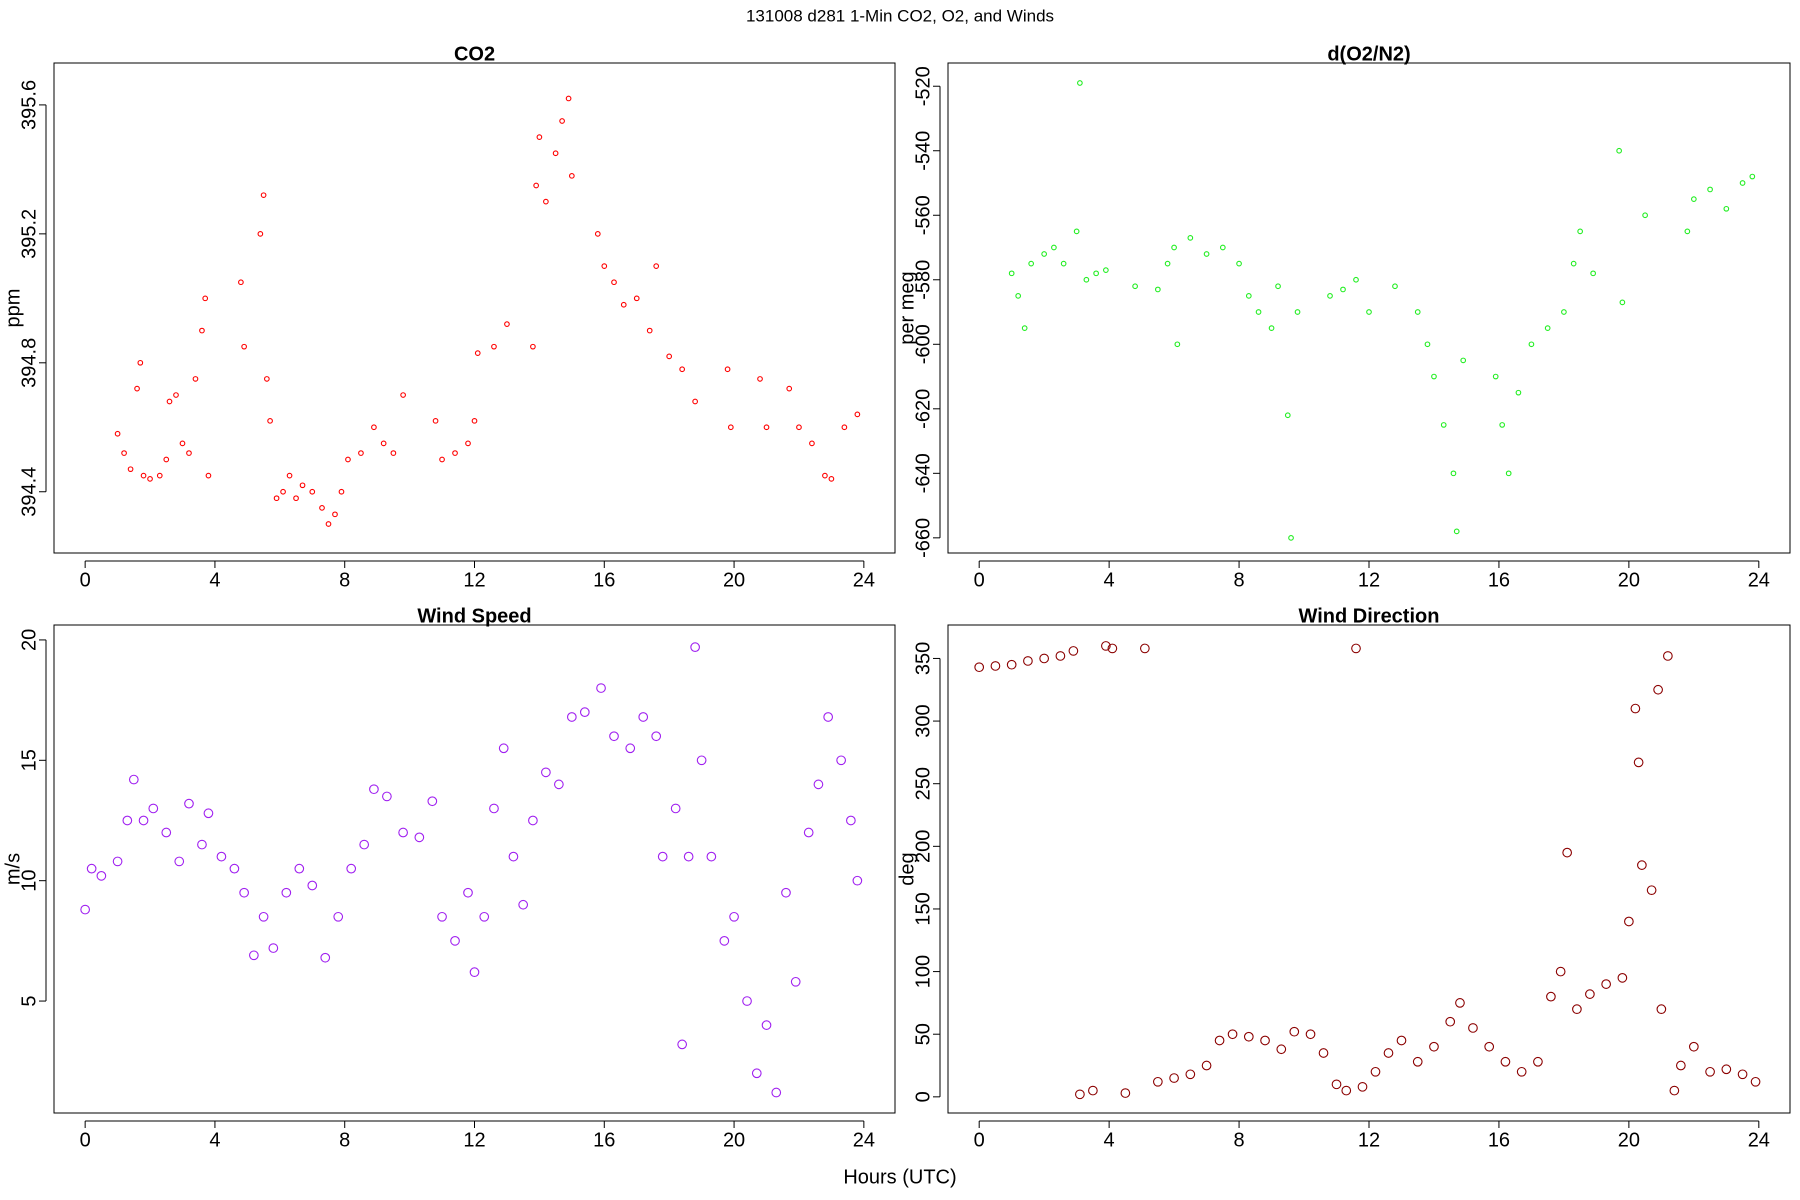 Image resolution: width=1800 pixels, height=1200 pixels. What do you see at coordinates (214, 580) in the screenshot?
I see `x-tick-label: 4` at bounding box center [214, 580].